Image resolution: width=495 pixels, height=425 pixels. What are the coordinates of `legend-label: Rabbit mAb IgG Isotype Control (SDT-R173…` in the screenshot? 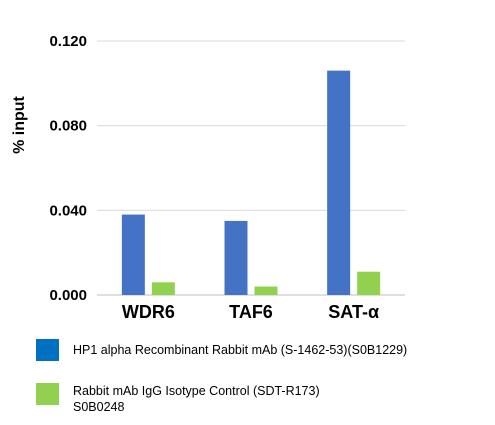 It's located at (196, 399).